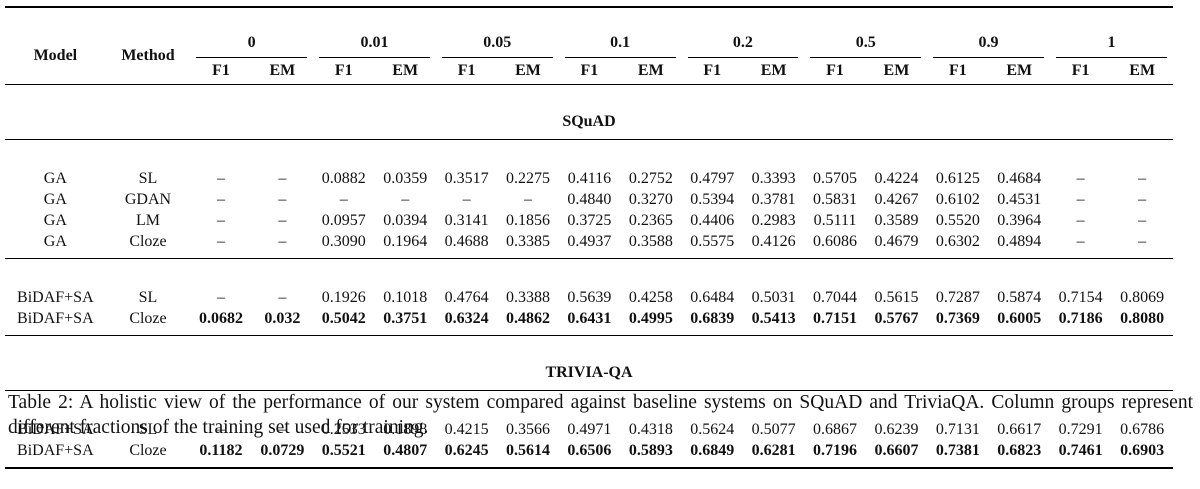  Describe the element at coordinates (957, 322) in the screenshot. I see `score-cell: 0.7369` at that location.